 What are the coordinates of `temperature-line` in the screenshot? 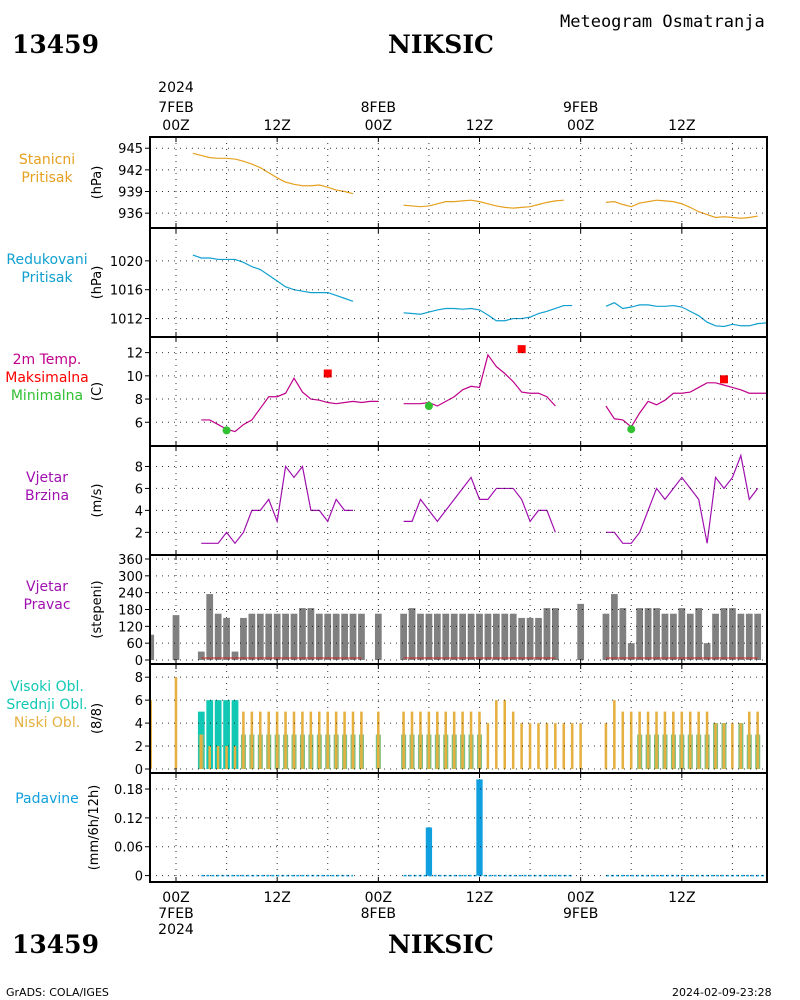 It's located at (479, 380).